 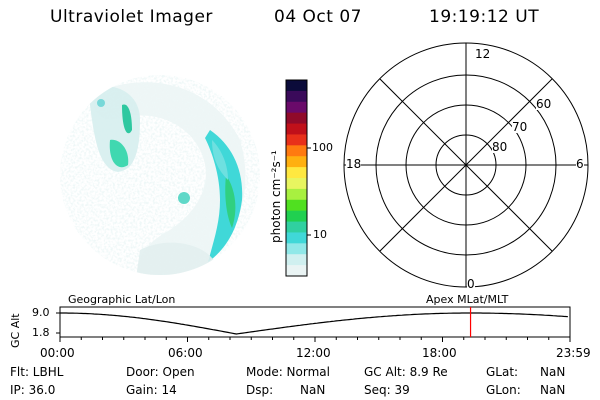 What do you see at coordinates (553, 390) in the screenshot?
I see `status-glon-value: NaN` at bounding box center [553, 390].